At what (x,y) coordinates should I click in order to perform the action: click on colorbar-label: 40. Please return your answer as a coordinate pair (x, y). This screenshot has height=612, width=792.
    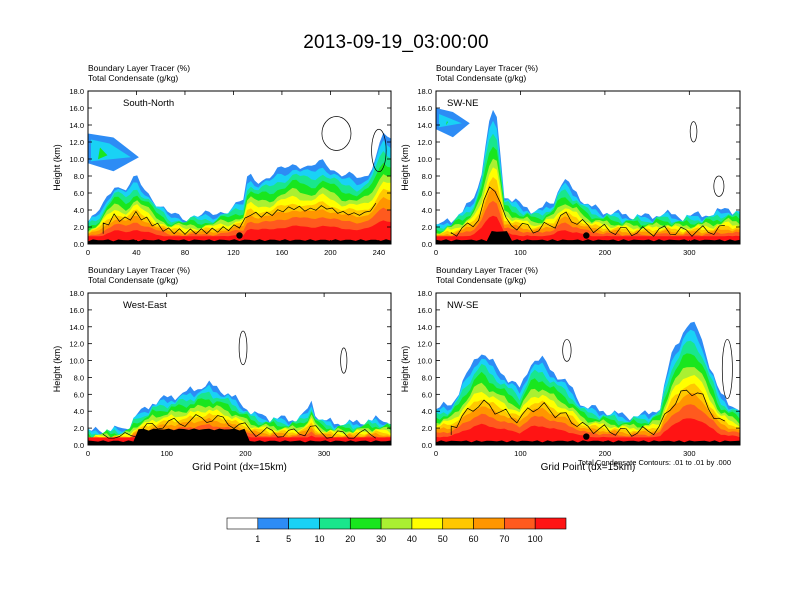
    Looking at the image, I should click on (412, 539).